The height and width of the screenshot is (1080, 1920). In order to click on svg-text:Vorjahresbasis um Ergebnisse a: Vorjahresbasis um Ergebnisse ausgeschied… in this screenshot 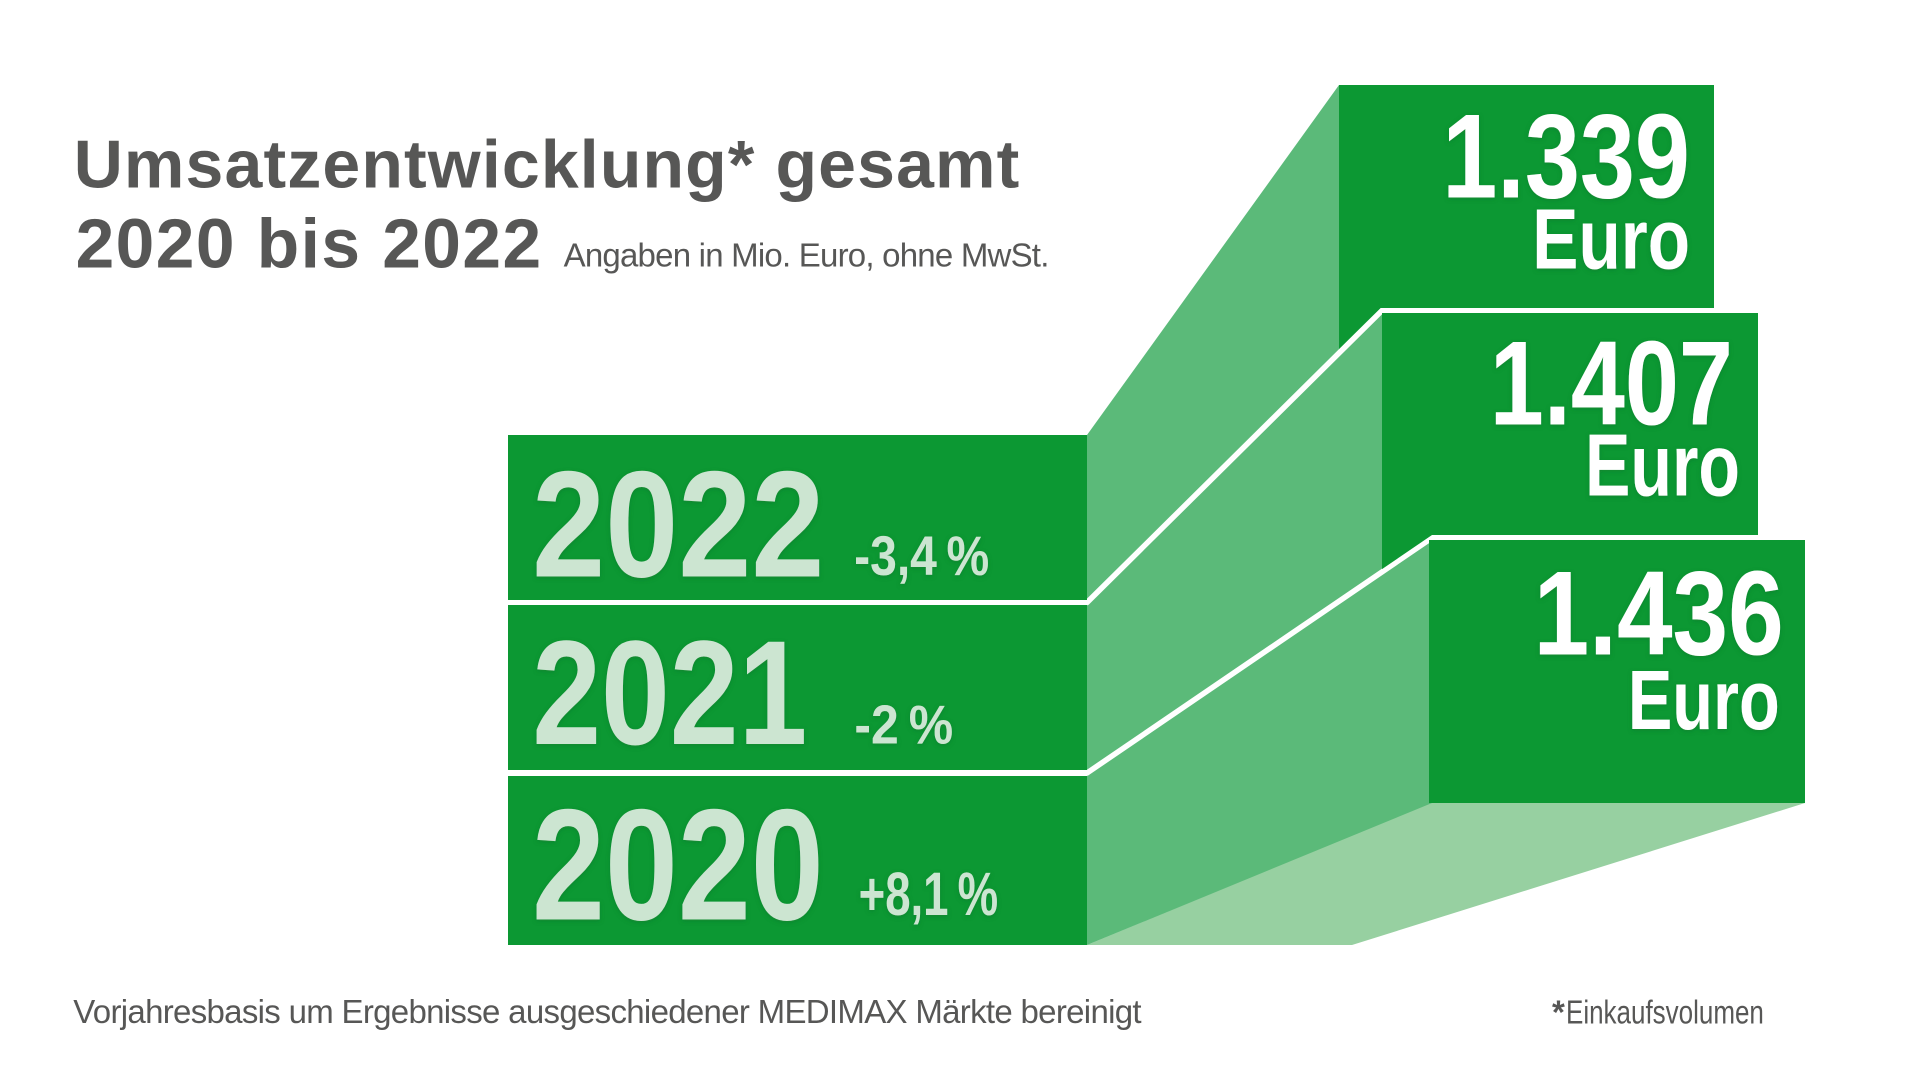, I will do `click(607, 1011)`.